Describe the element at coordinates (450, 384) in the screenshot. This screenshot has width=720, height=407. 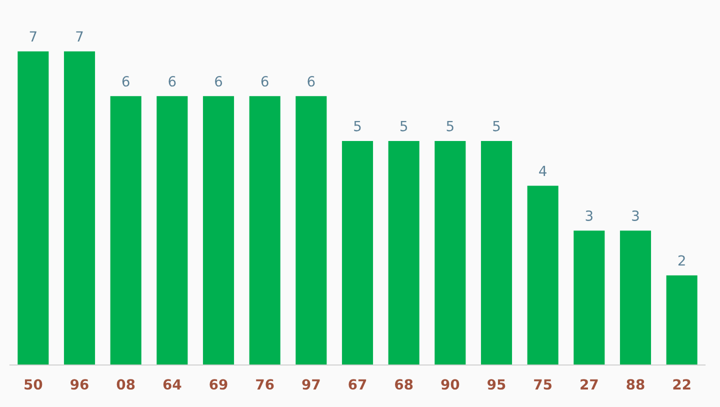
I see `x-tick-label: 90` at that location.